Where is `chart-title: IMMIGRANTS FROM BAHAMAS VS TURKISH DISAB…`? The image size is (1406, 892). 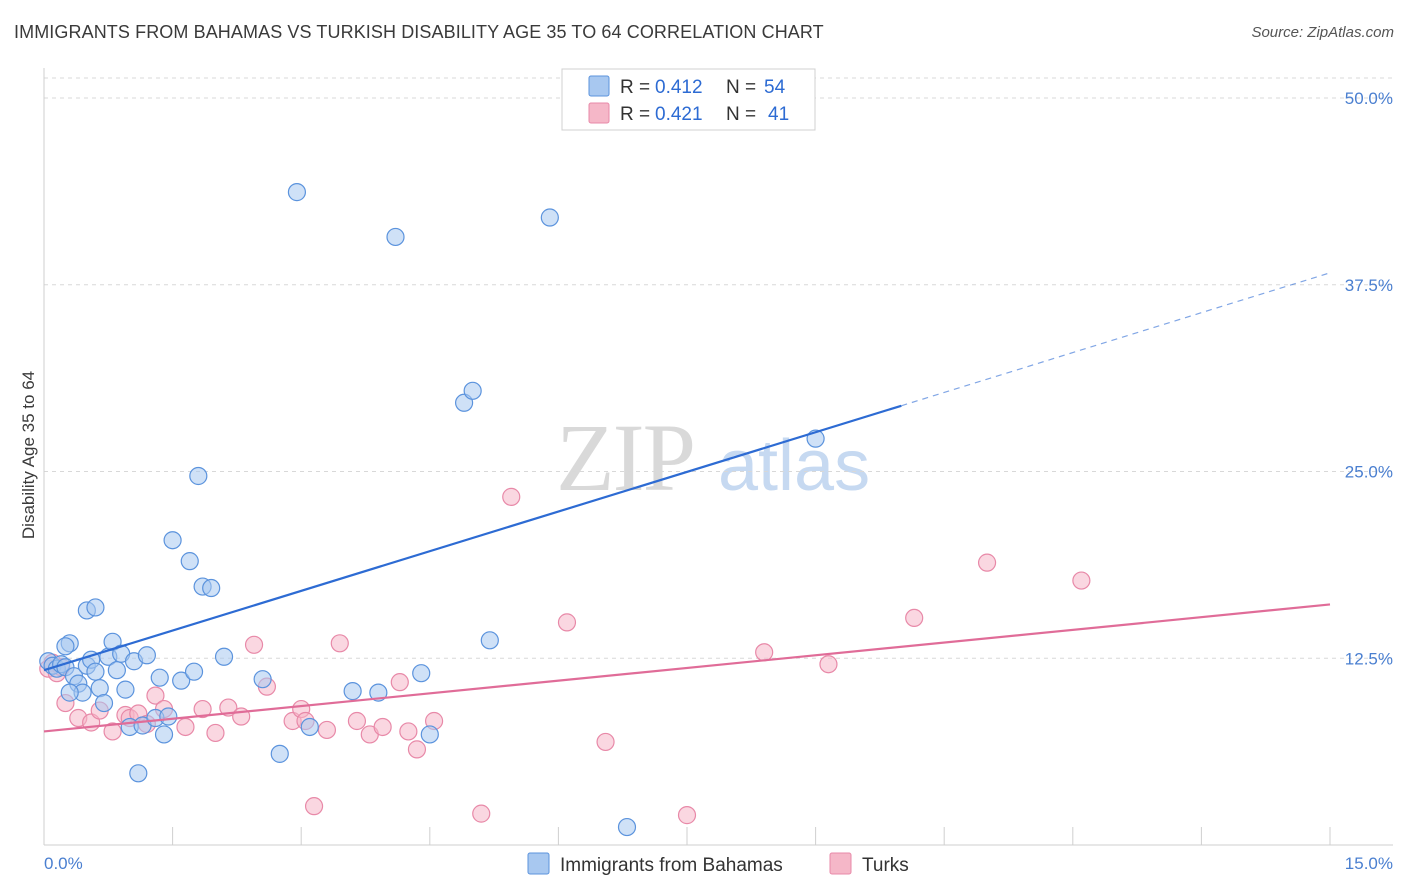 chart-title: IMMIGRANTS FROM BAHAMAS VS TURKISH DISAB… is located at coordinates (419, 32).